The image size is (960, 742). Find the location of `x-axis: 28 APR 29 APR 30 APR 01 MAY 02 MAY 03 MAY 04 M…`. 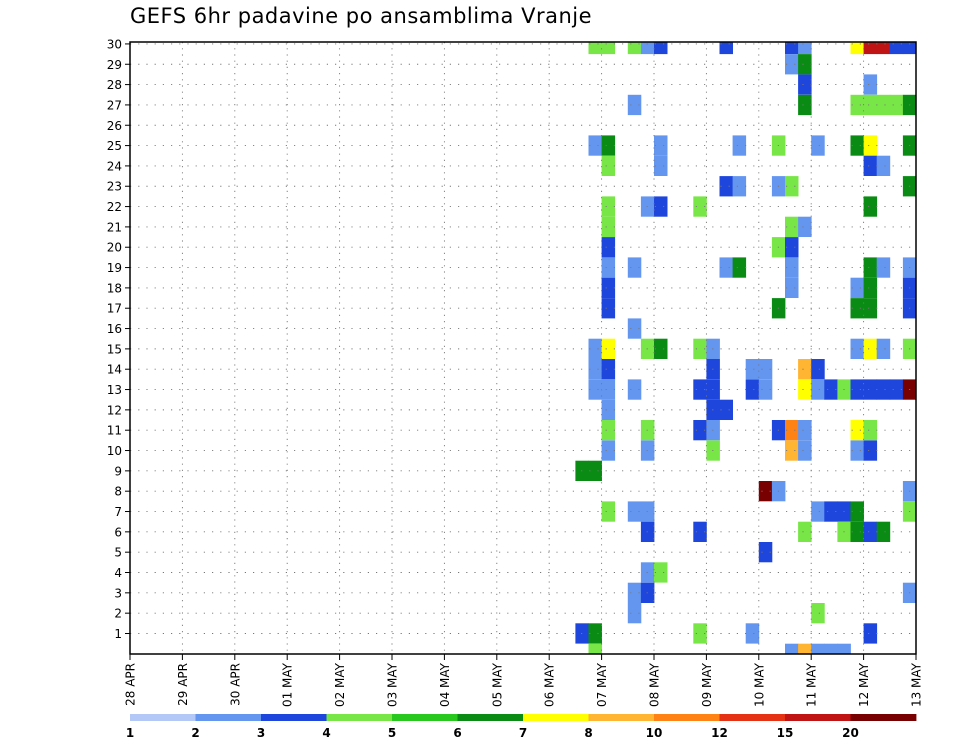

x-axis: 28 APR 29 APR 30 APR 01 MAY 02 MAY 03 MAY 04 M… is located at coordinates (524, 680).